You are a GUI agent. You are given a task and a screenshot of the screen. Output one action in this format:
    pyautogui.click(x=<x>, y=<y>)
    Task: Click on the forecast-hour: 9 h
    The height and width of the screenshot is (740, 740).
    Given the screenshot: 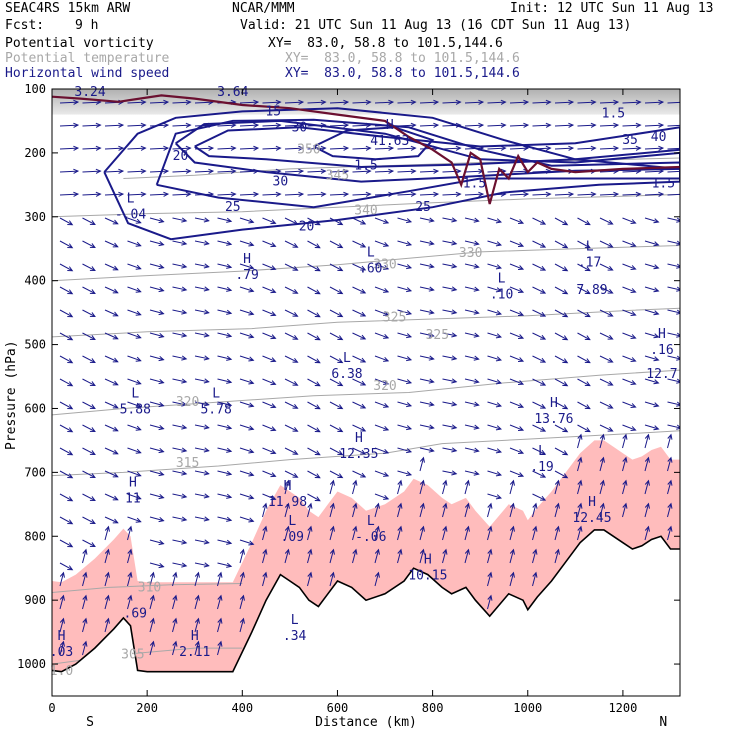 What is the action you would take?
    pyautogui.click(x=87, y=25)
    